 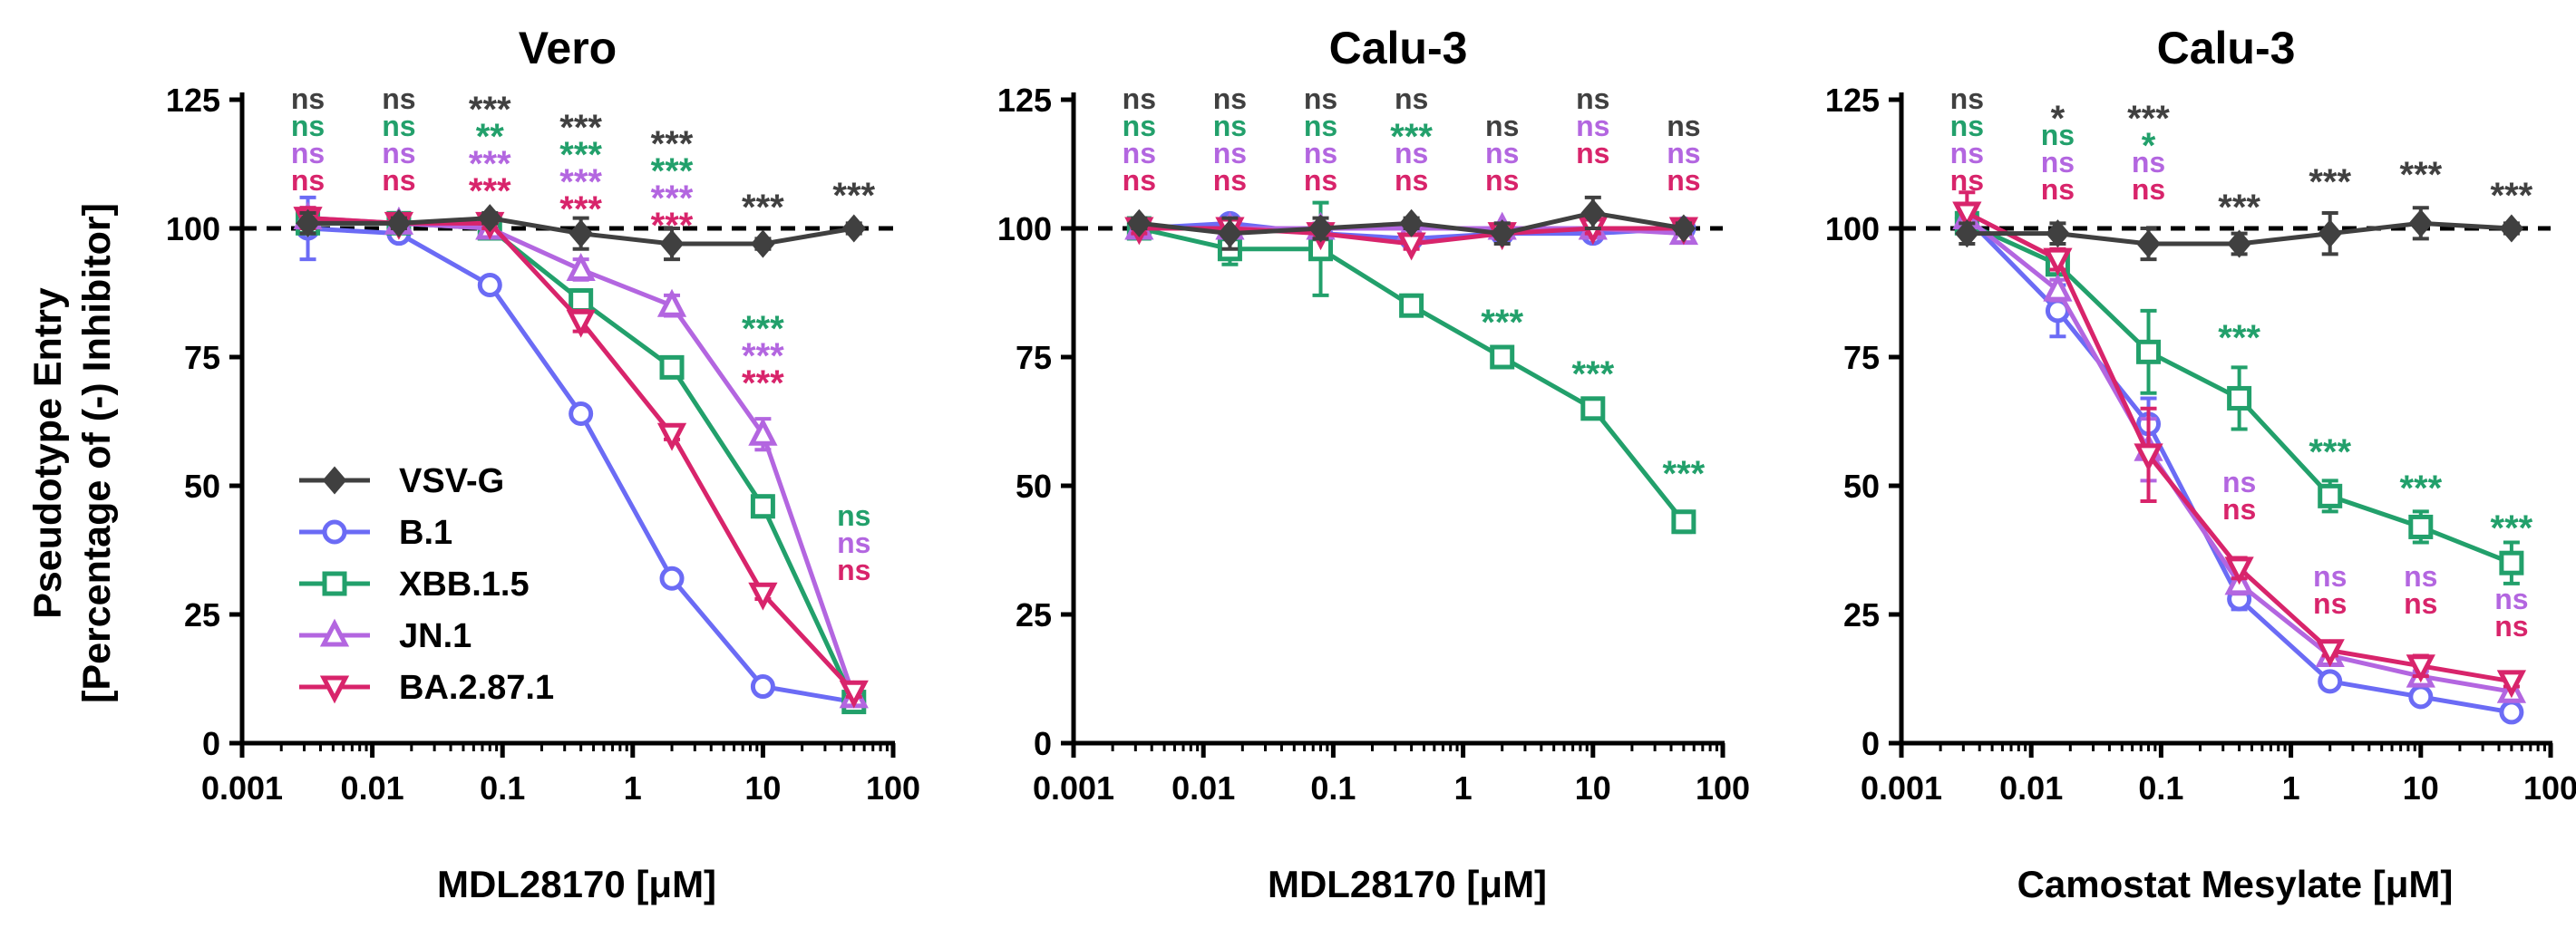 I want to click on legend-item-jn-1: JN.1, so click(x=385, y=636).